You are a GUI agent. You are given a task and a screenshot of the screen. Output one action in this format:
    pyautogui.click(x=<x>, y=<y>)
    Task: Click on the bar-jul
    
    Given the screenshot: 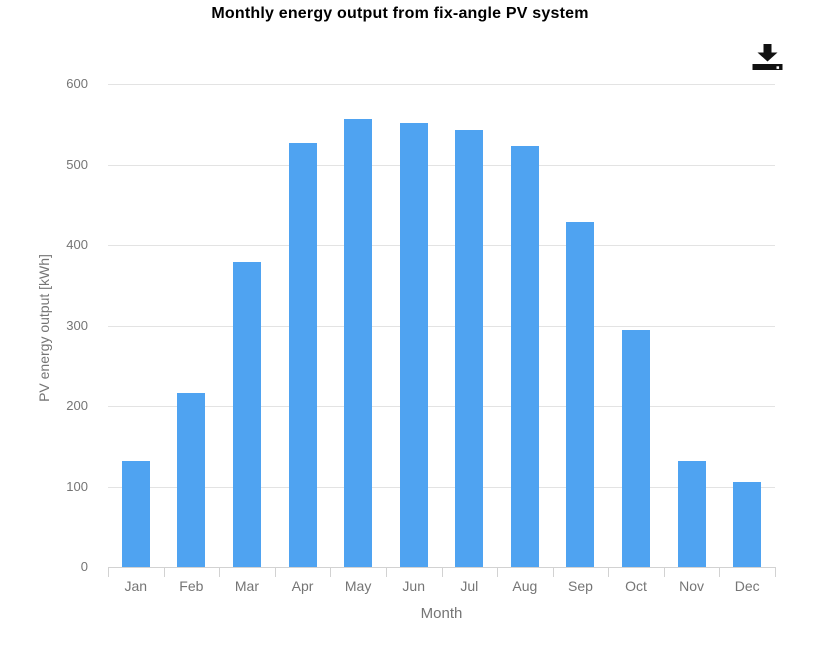 What is the action you would take?
    pyautogui.click(x=469, y=348)
    